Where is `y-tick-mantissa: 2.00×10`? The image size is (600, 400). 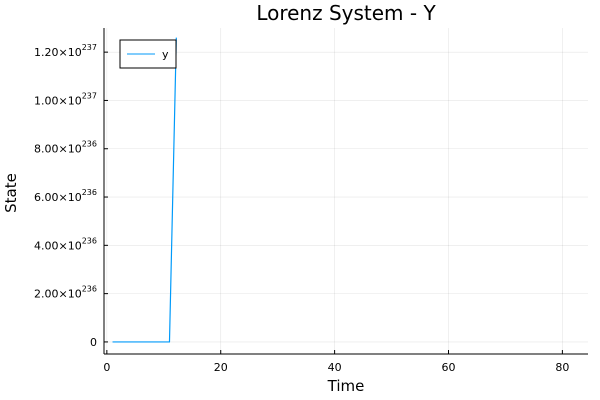
y-tick-mantissa: 2.00×10 is located at coordinates (58, 294).